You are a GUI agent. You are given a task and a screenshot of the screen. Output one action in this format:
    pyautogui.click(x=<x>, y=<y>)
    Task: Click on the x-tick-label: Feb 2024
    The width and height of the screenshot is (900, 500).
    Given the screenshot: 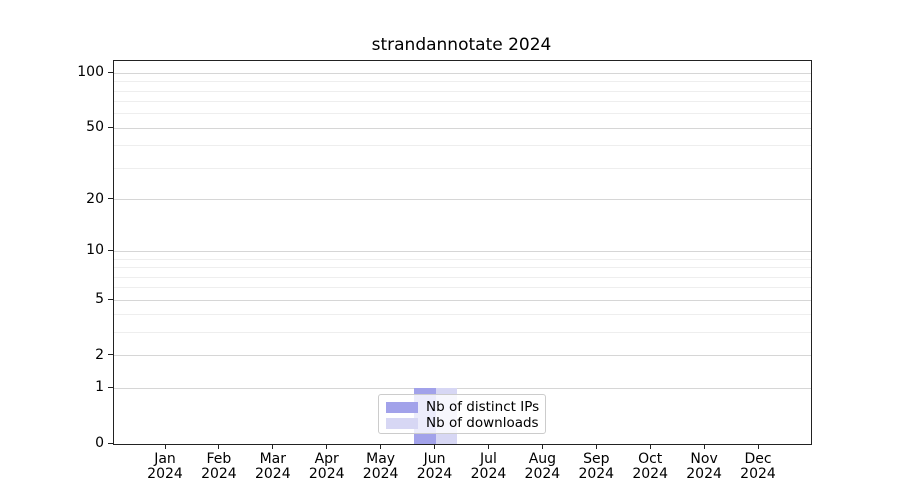 What is the action you would take?
    pyautogui.click(x=219, y=466)
    